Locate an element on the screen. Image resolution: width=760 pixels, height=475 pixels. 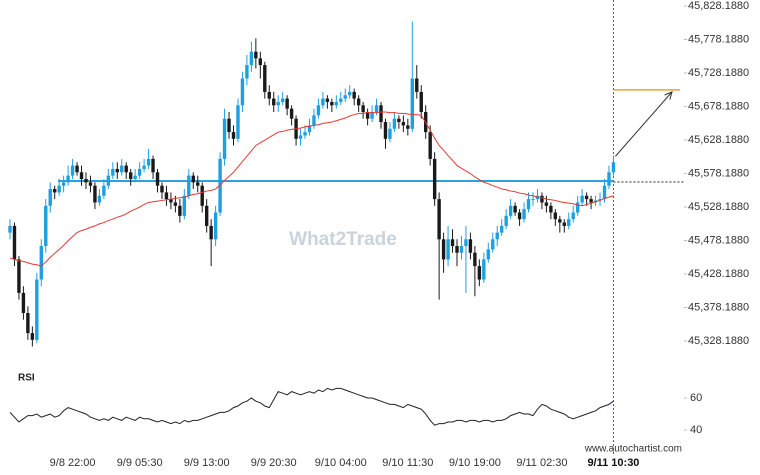
x-tick-label: 9/10 19:00 is located at coordinates (475, 463).